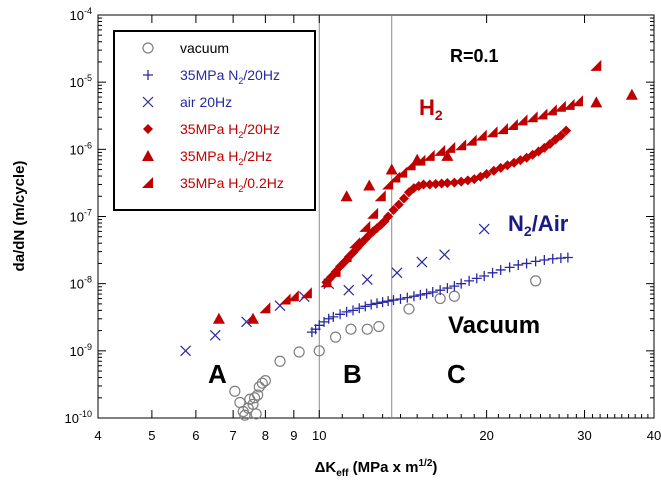 This screenshot has height=491, width=661. What do you see at coordinates (151, 435) in the screenshot?
I see `x-tick-label: 5` at bounding box center [151, 435].